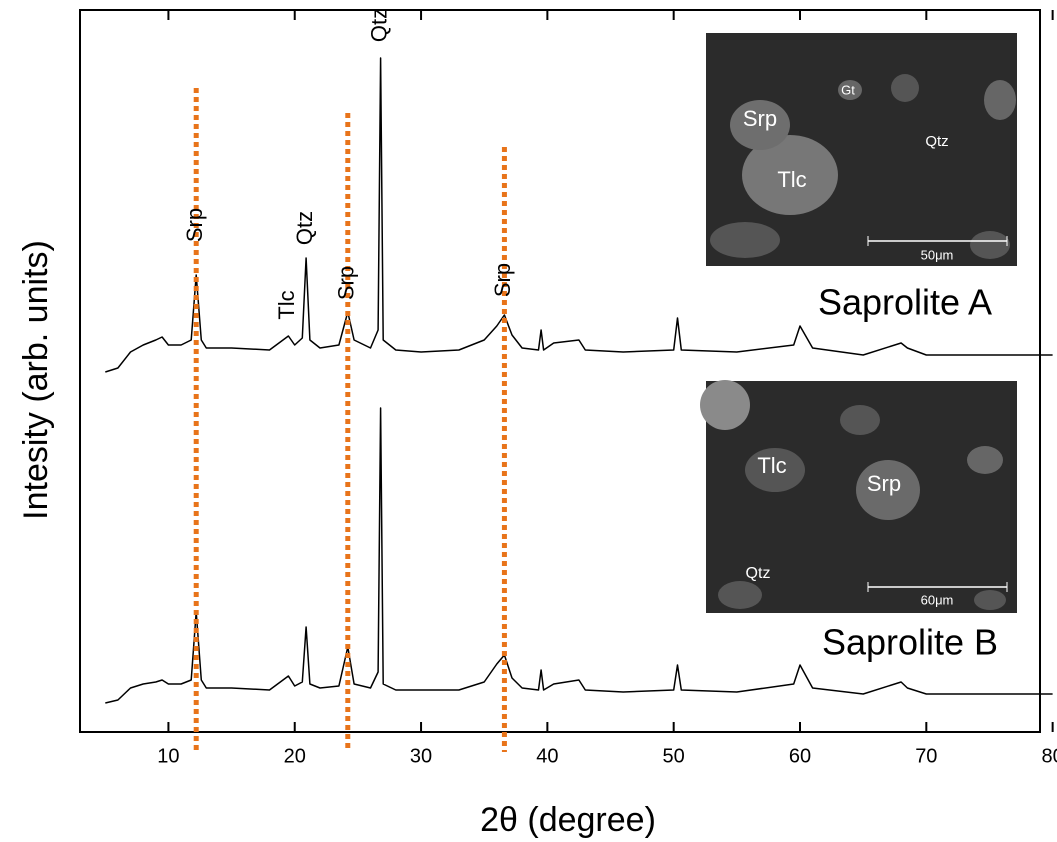 Image resolution: width=1057 pixels, height=842 pixels. I want to click on x-tick-label: 80, so click(1049, 756).